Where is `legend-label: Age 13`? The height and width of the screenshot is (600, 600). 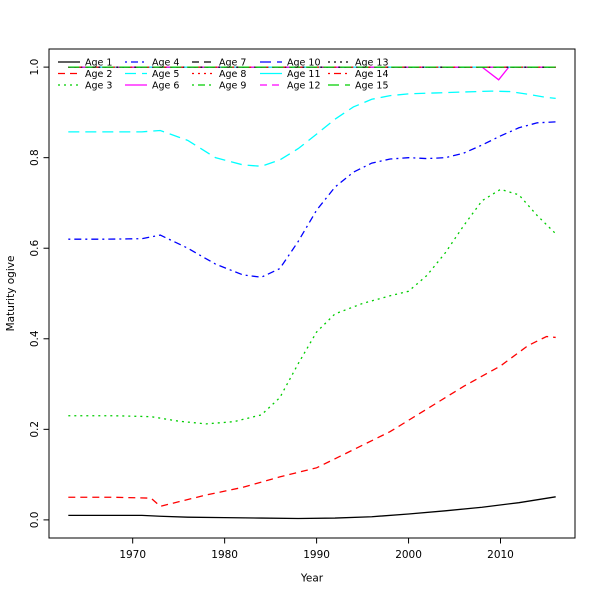
legend-label: Age 13 is located at coordinates (371, 63).